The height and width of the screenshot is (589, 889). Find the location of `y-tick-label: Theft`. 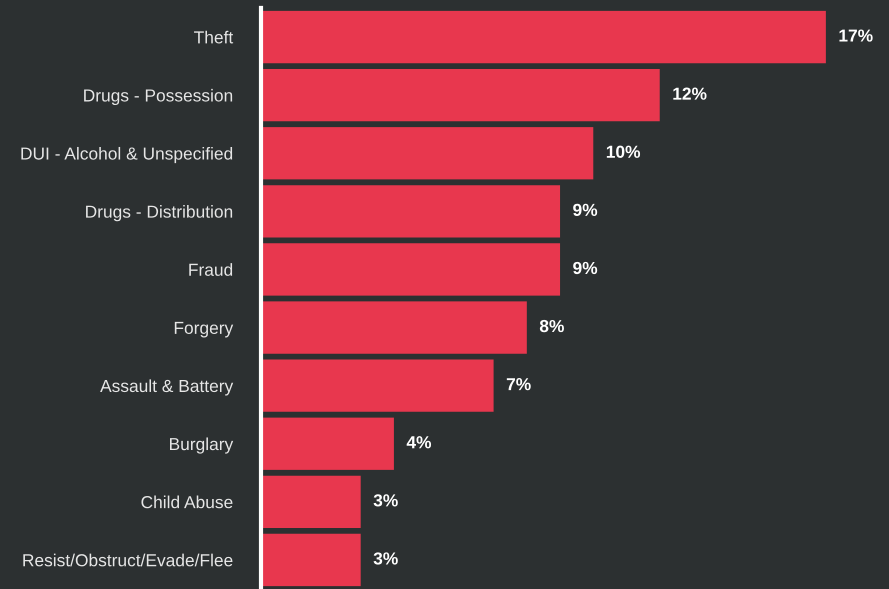

y-tick-label: Theft is located at coordinates (214, 37).